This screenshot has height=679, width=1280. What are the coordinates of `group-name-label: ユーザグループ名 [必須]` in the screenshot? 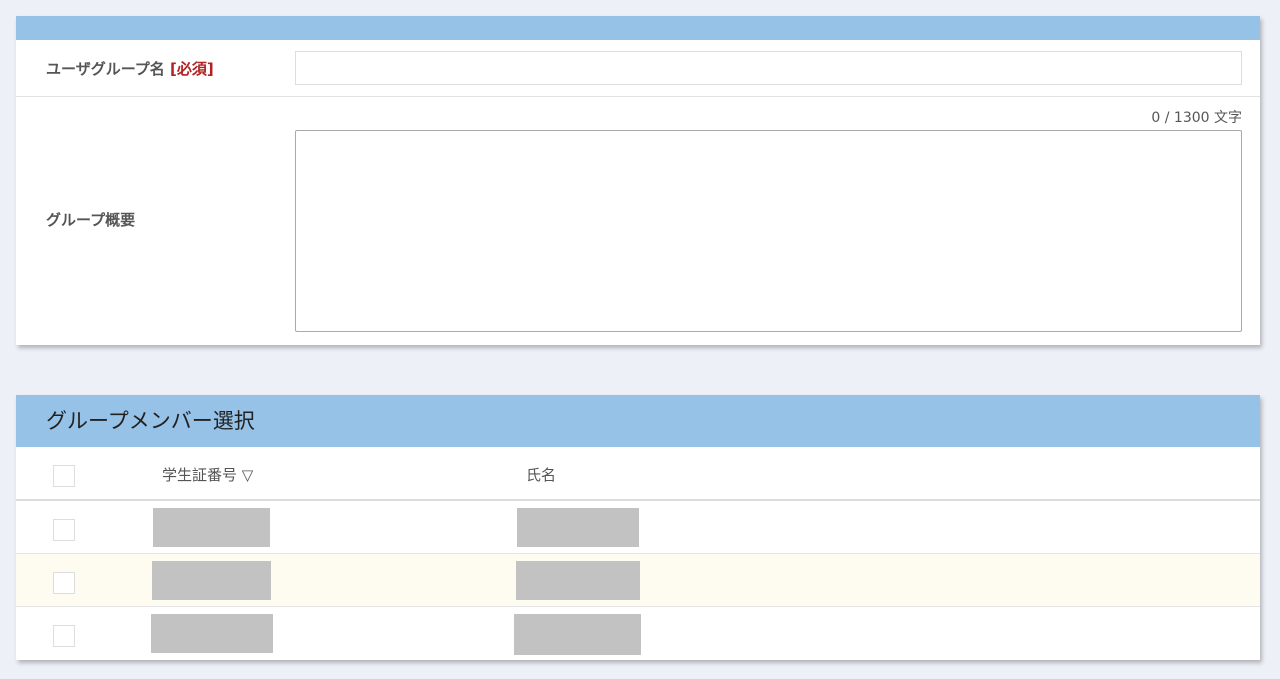 It's located at (130, 68).